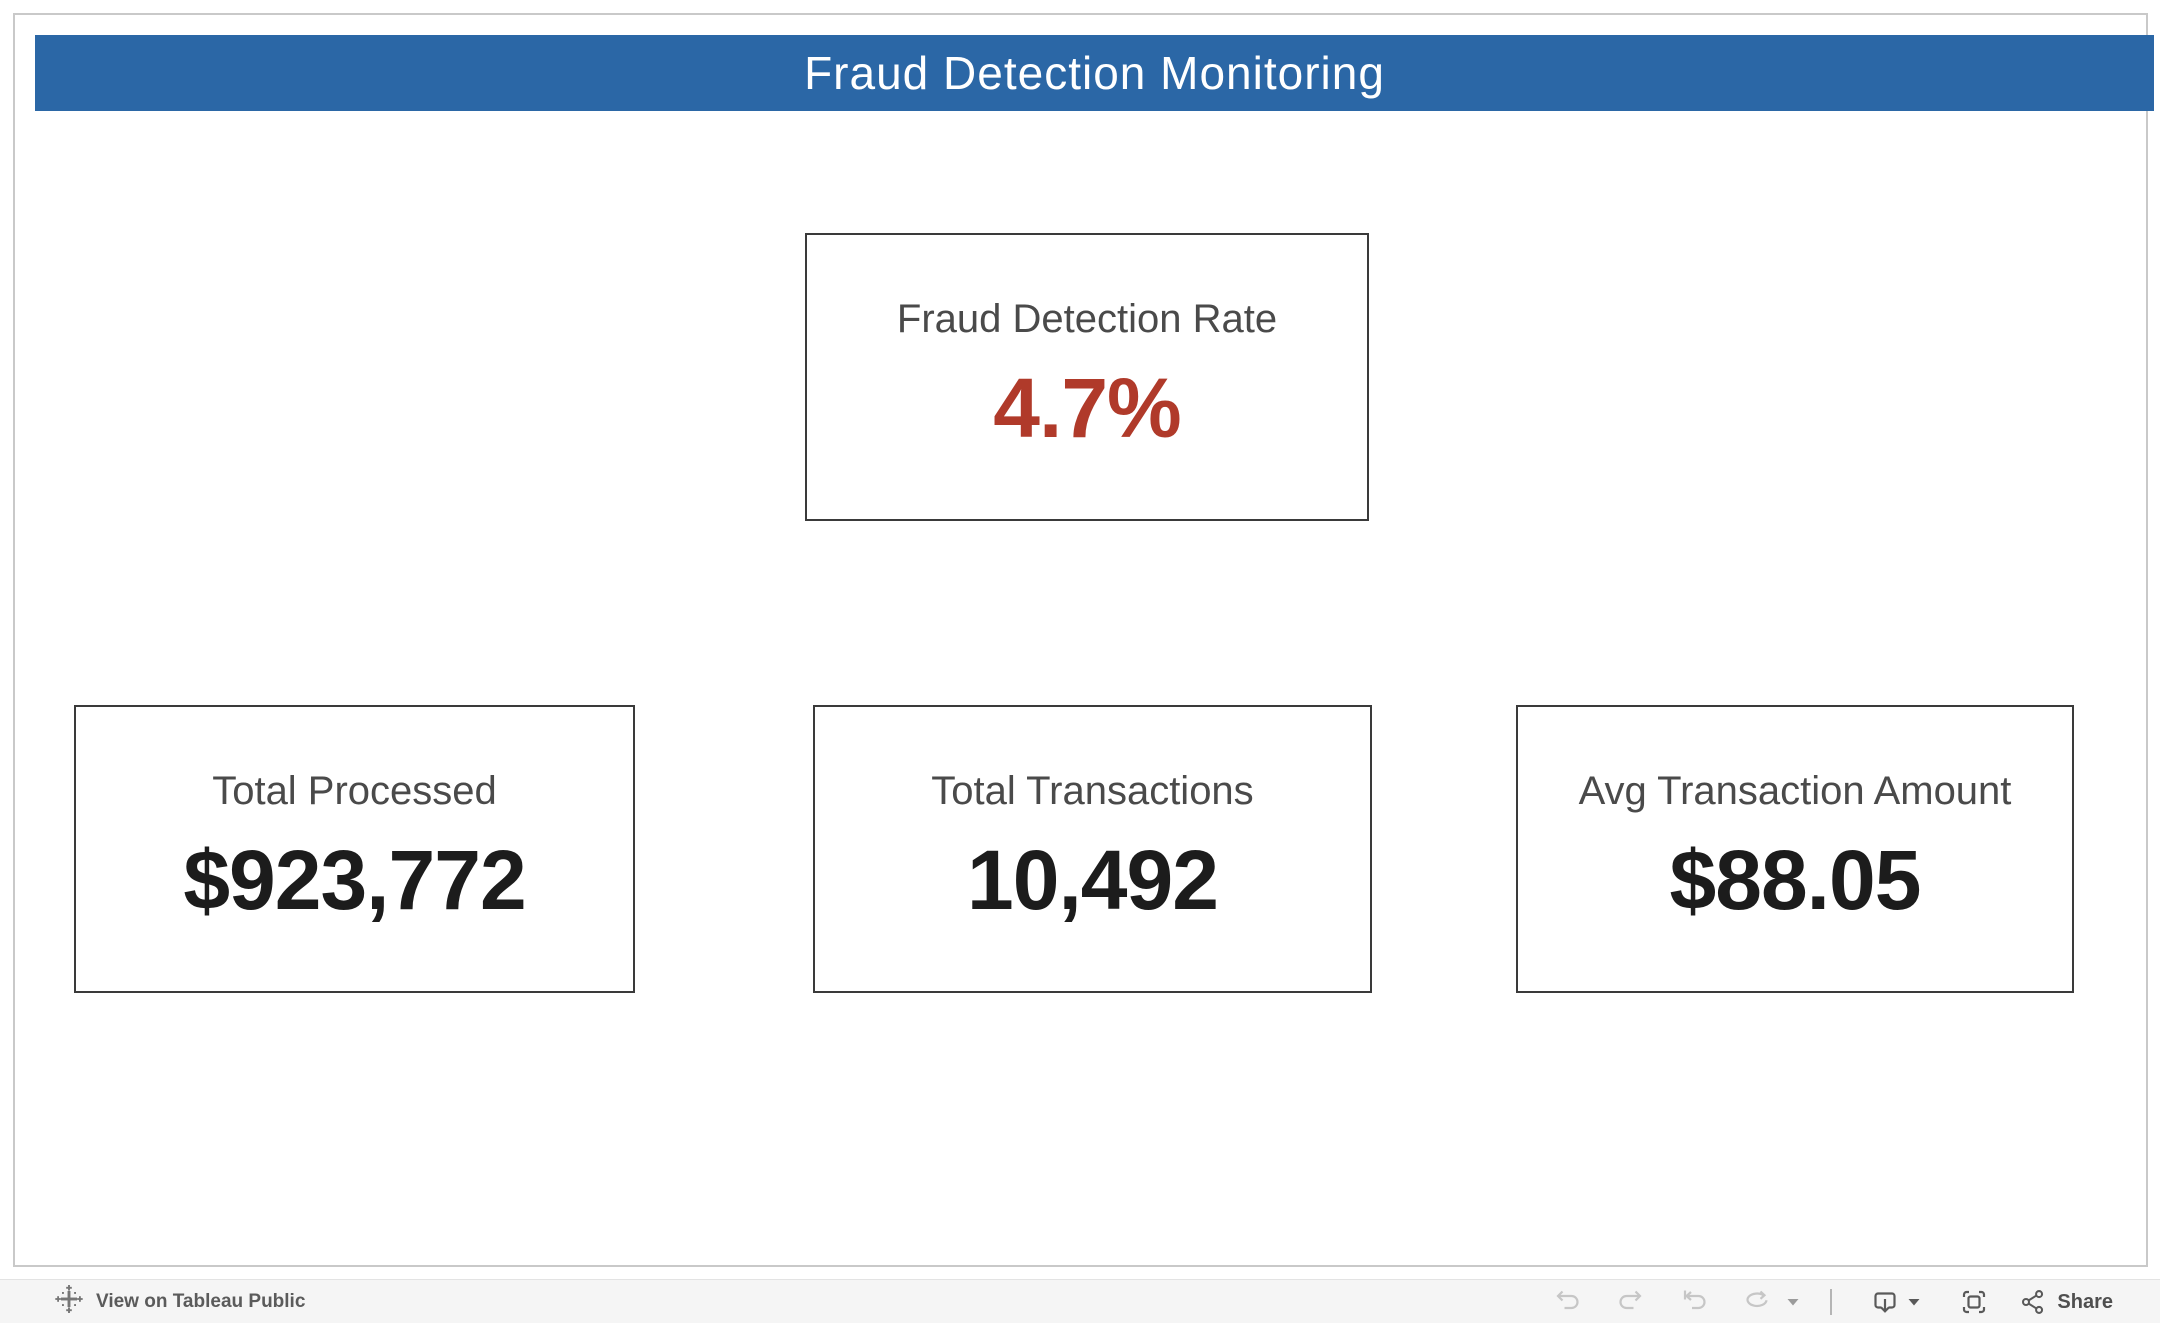 The image size is (2160, 1323). What do you see at coordinates (69, 1301) in the screenshot?
I see `tableau-logo-icon` at bounding box center [69, 1301].